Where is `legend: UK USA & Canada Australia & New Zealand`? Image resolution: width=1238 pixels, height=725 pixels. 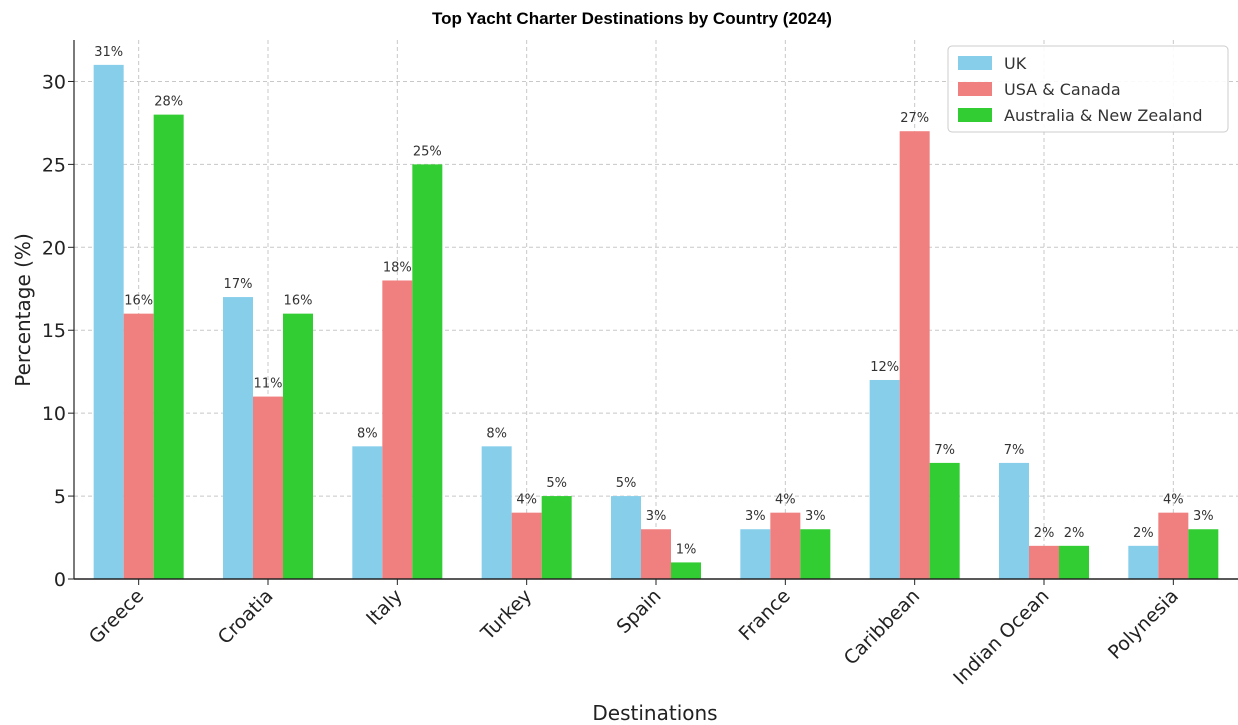 legend: UK USA & Canada Australia & New Zealand is located at coordinates (1088, 89).